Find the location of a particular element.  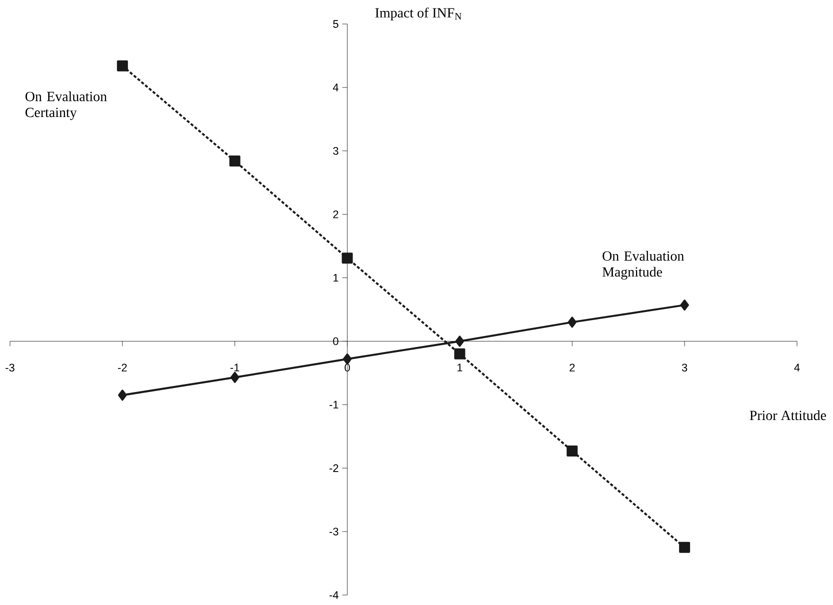

x-tick-label: -3 is located at coordinates (10, 368).